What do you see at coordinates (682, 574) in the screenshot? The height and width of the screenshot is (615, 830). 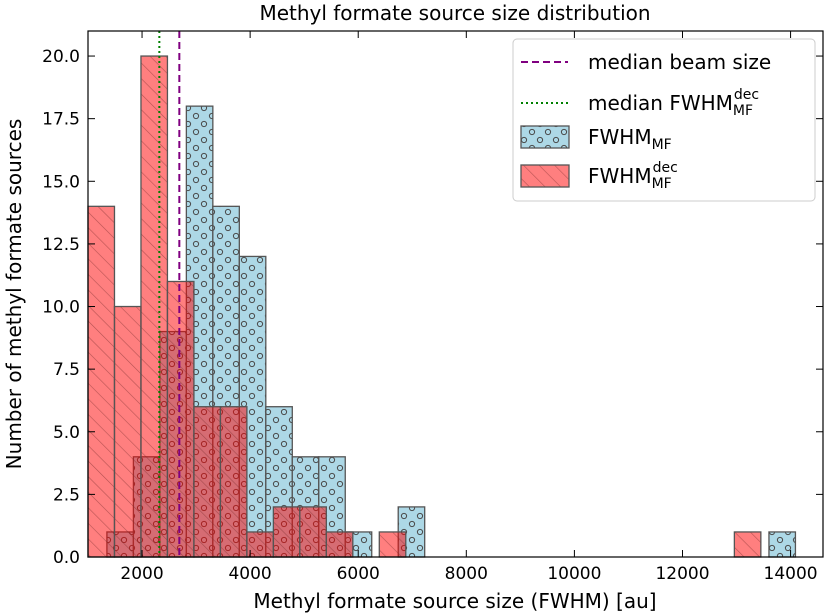 I see `x-tick-label: 12000` at bounding box center [682, 574].